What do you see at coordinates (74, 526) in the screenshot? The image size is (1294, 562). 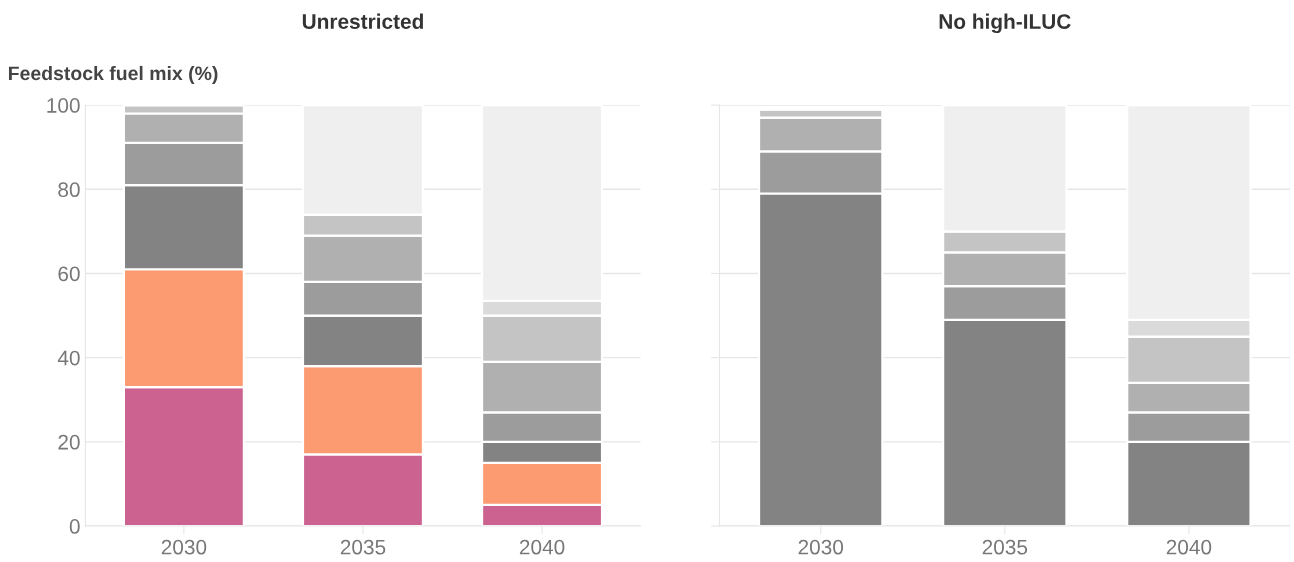 I see `y-tick-label: 0` at bounding box center [74, 526].